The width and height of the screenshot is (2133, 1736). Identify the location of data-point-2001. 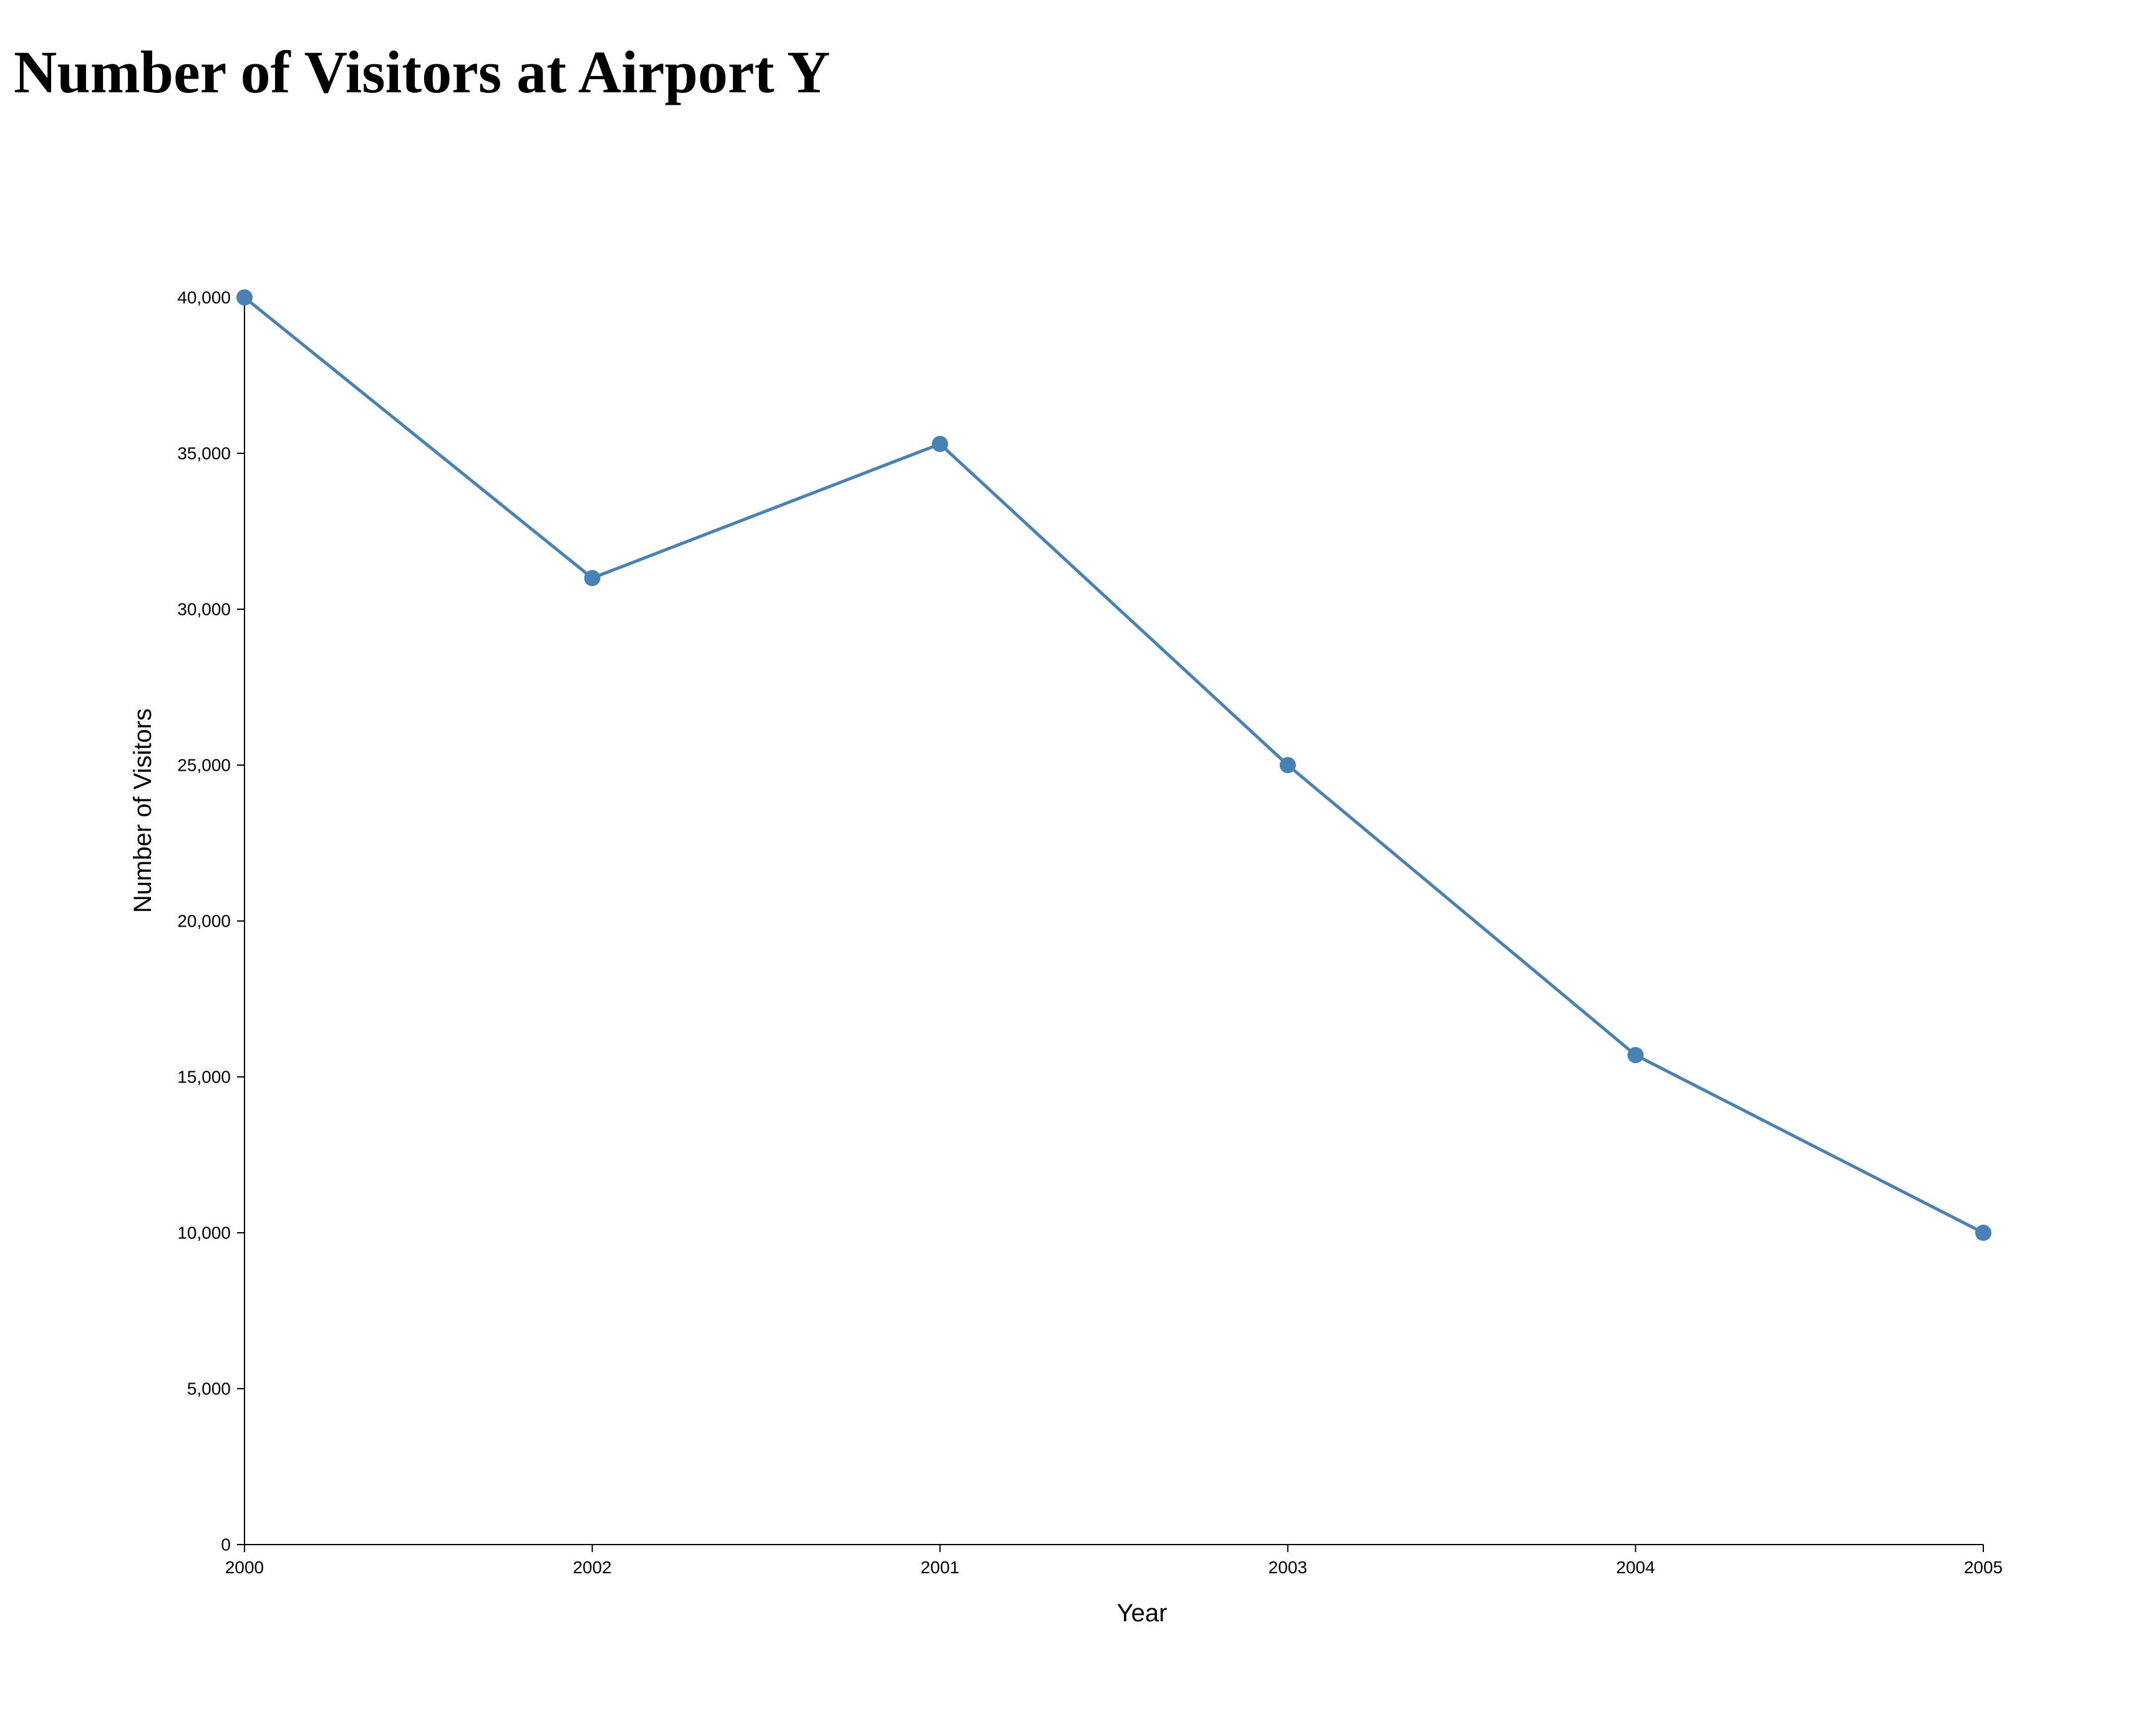
(941, 444).